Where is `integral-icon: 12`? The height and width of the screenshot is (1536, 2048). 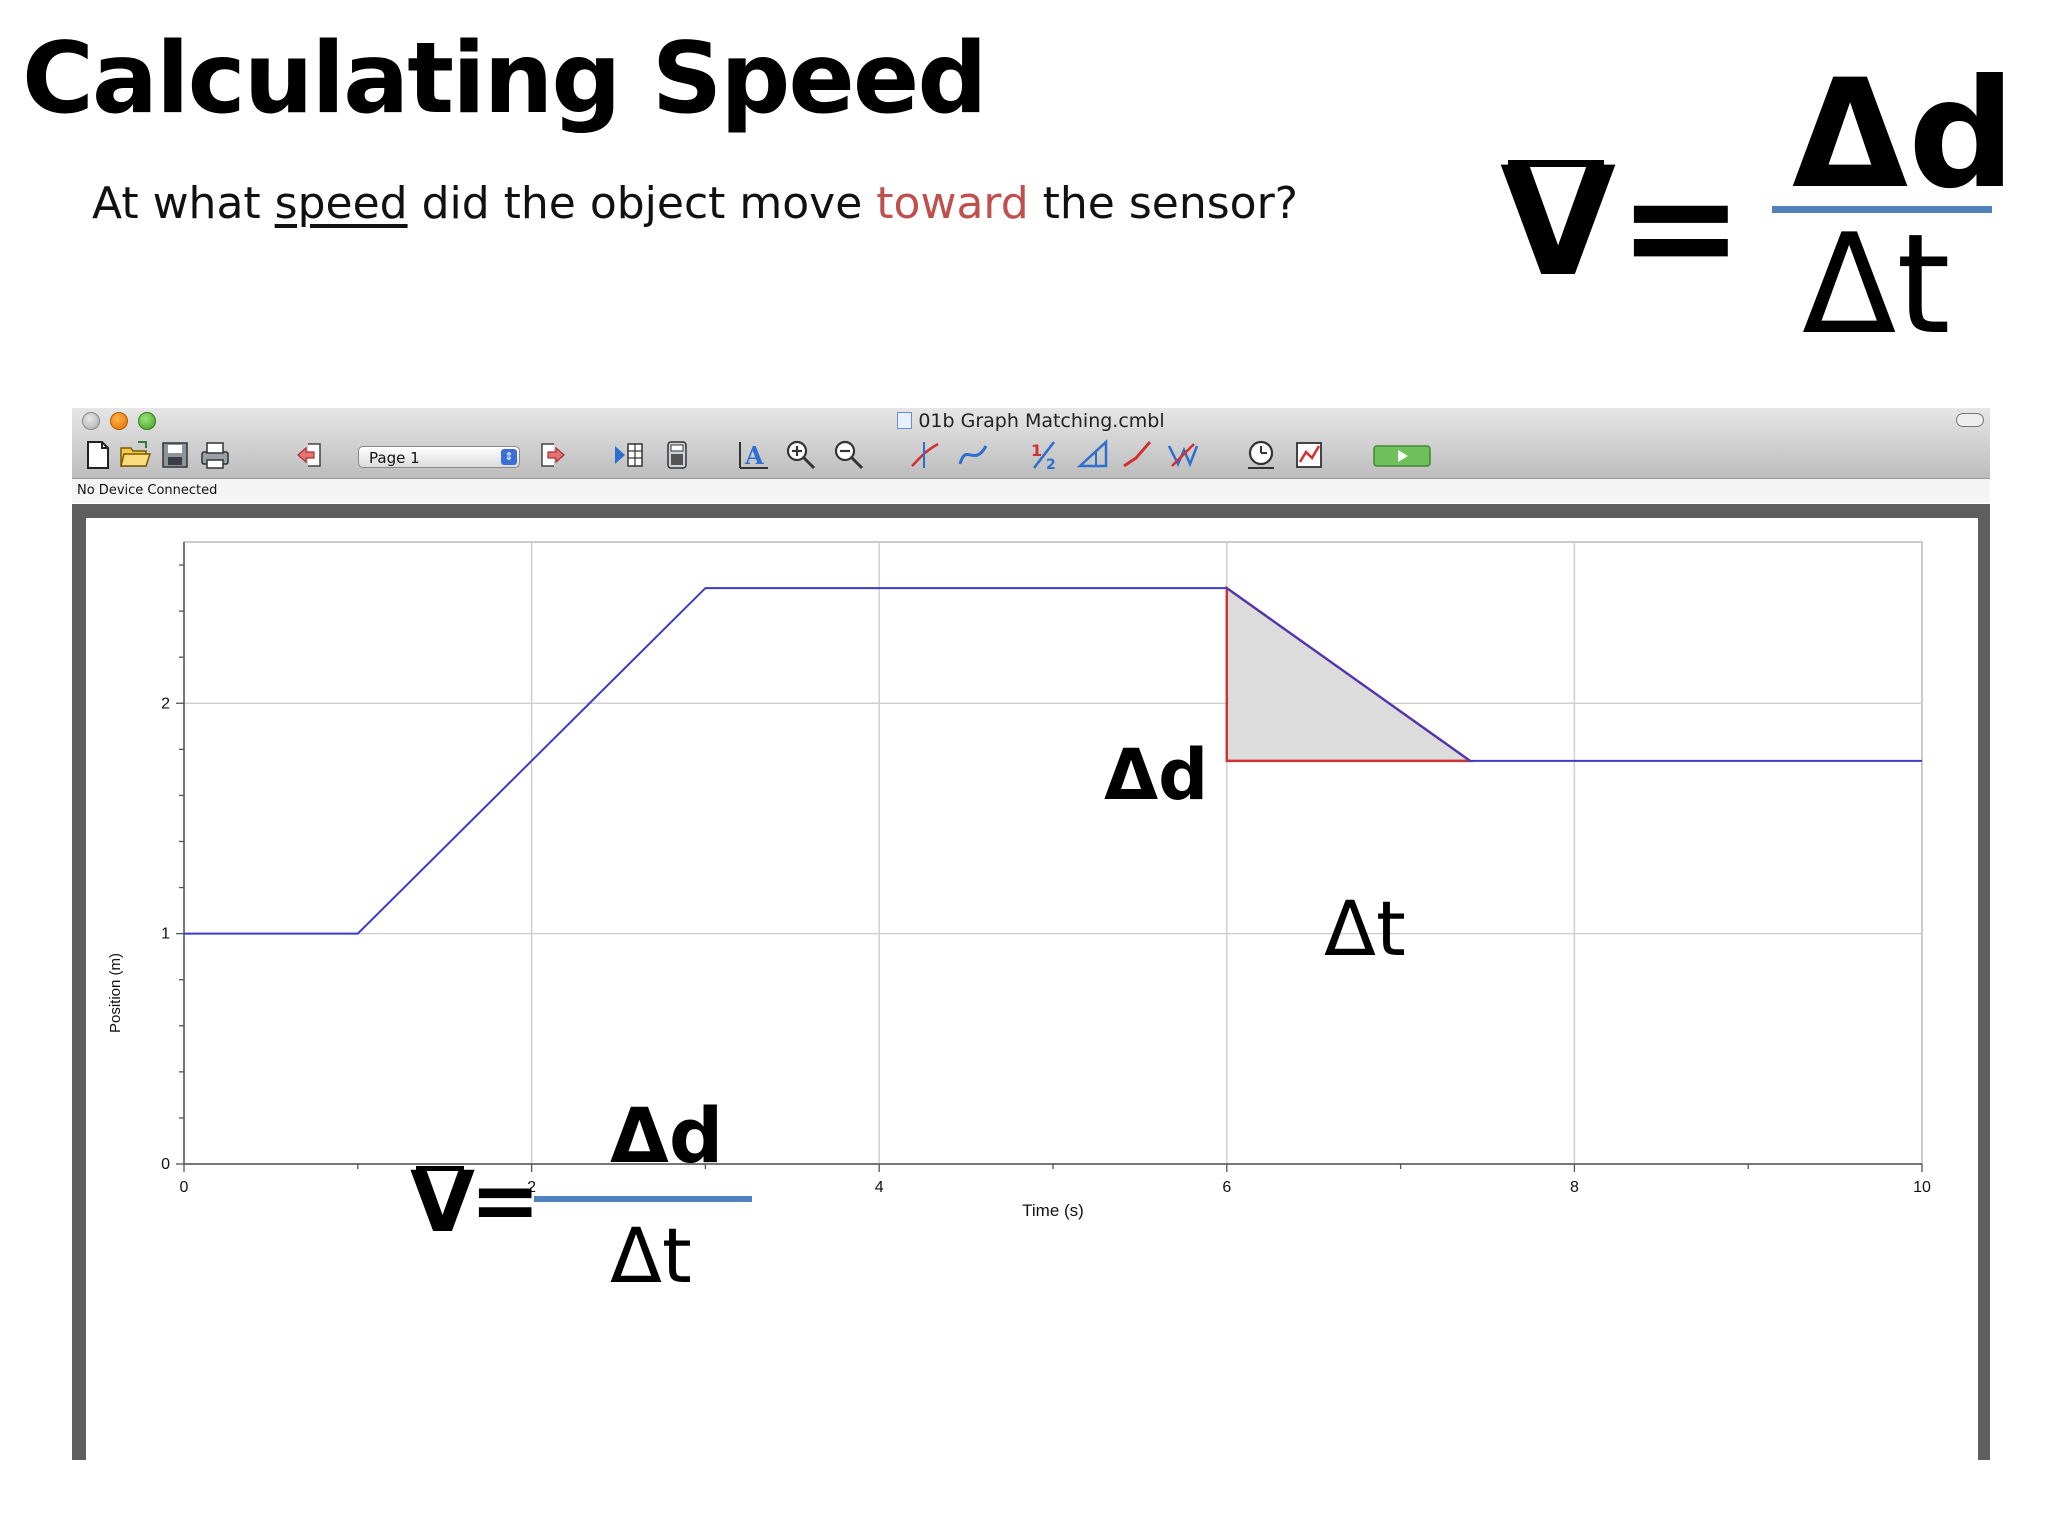
integral-icon: 12 is located at coordinates (1045, 455).